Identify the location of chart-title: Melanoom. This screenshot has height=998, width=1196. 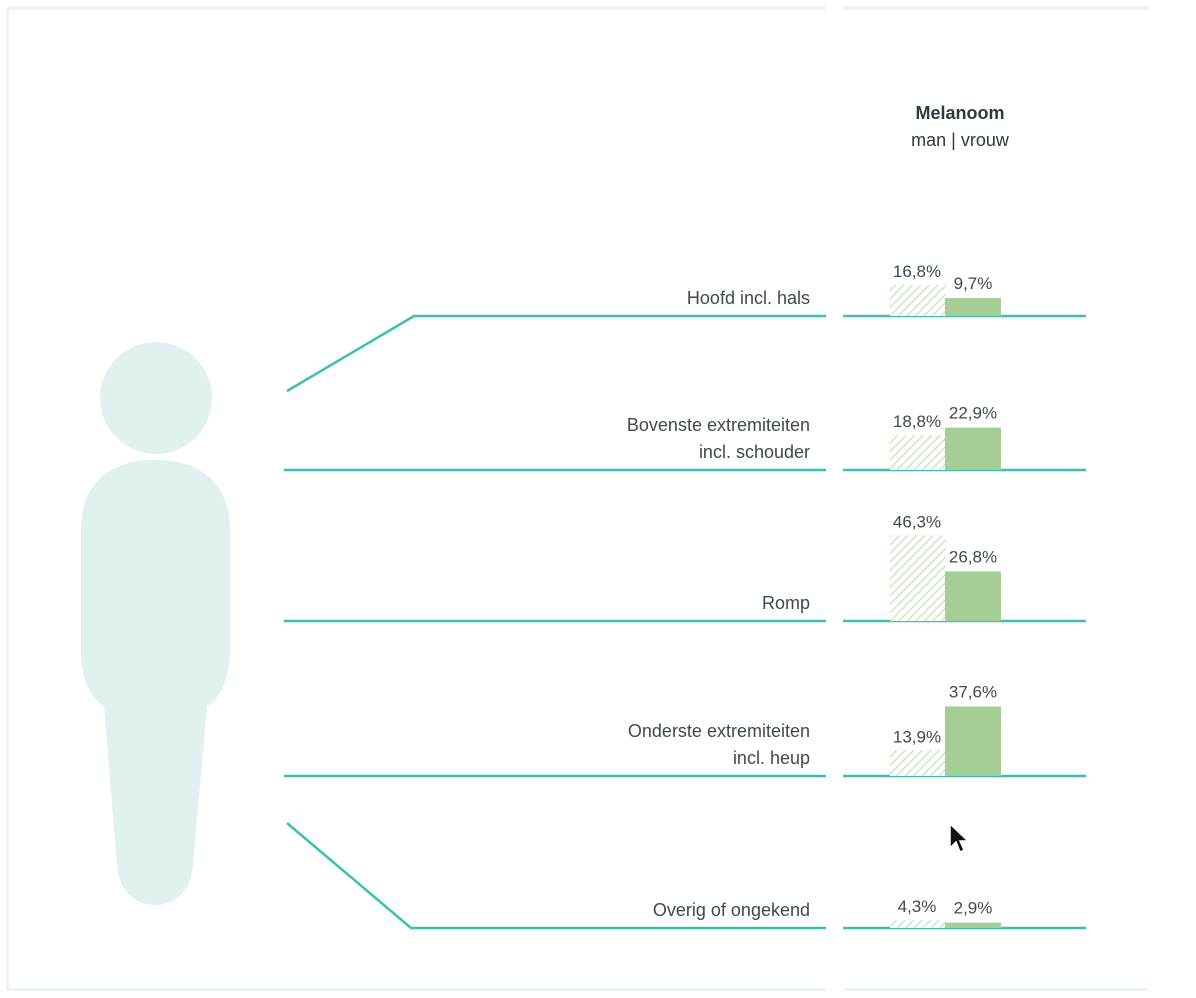
(960, 113).